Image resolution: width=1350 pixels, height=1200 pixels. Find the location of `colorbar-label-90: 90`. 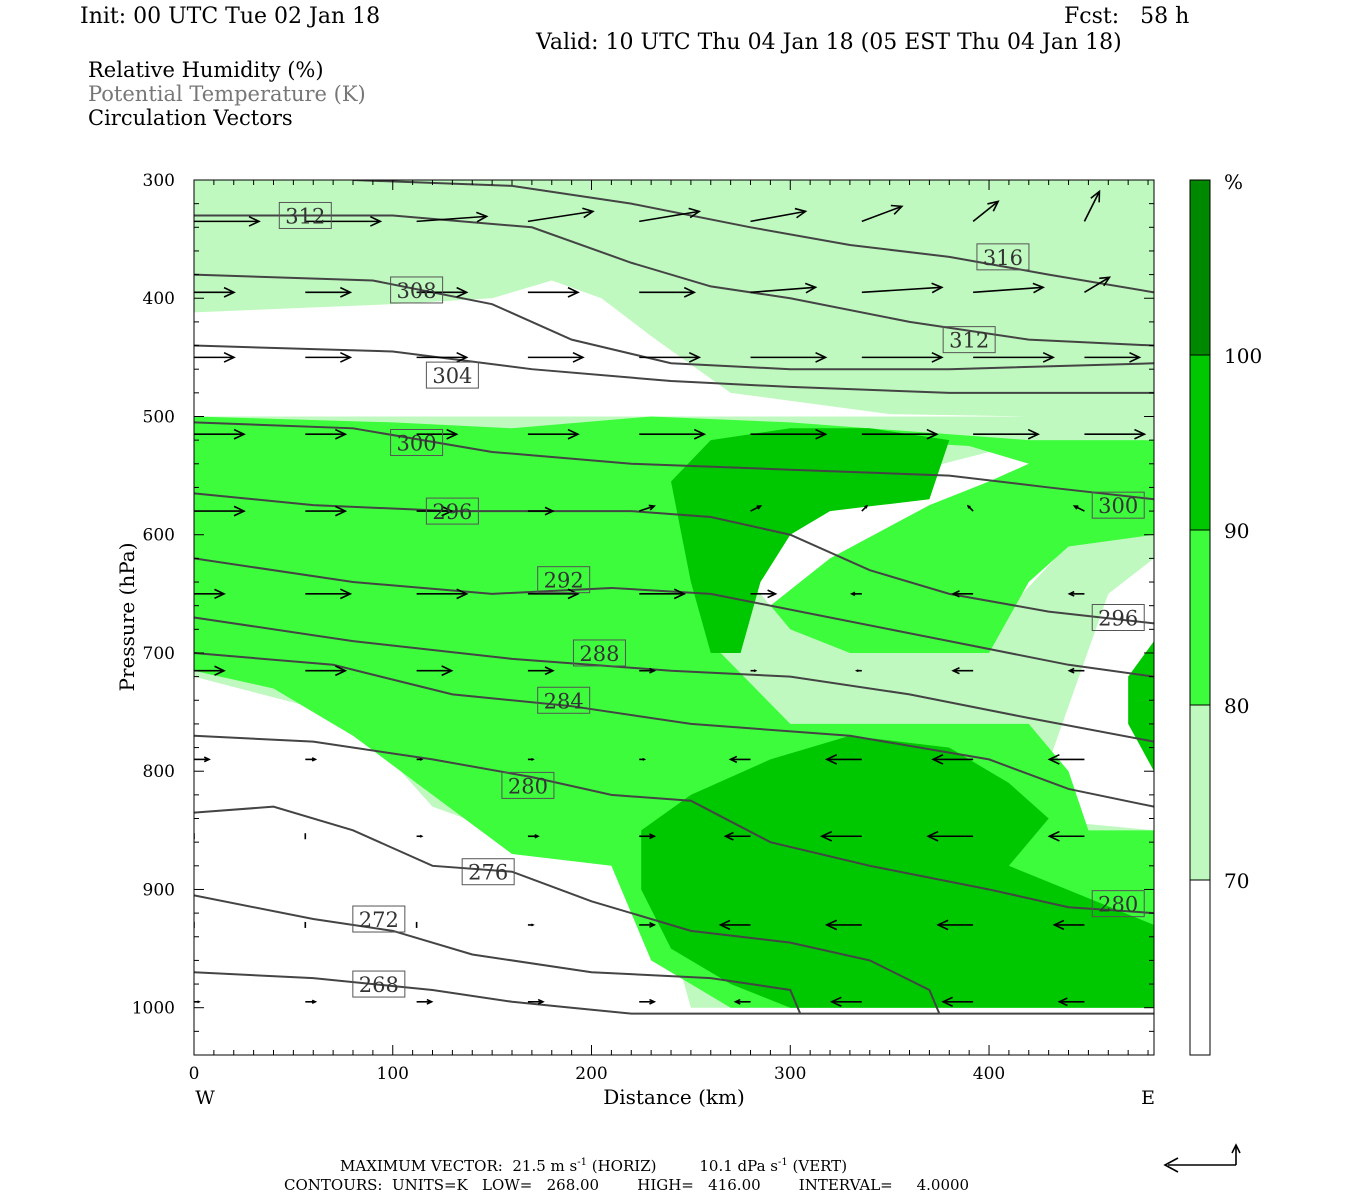

colorbar-label-90: 90 is located at coordinates (1236, 531).